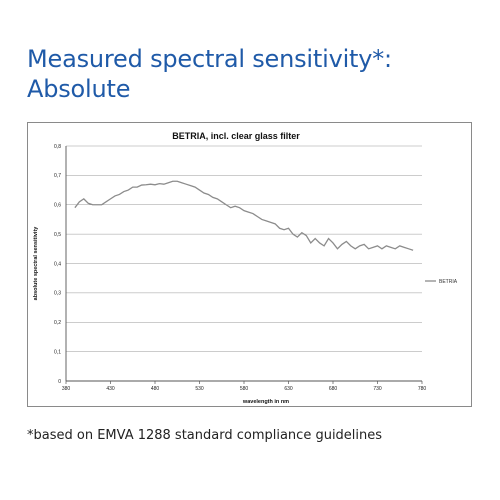 This screenshot has width=500, height=500. I want to click on y-tick-label: 0,6, so click(57, 206).